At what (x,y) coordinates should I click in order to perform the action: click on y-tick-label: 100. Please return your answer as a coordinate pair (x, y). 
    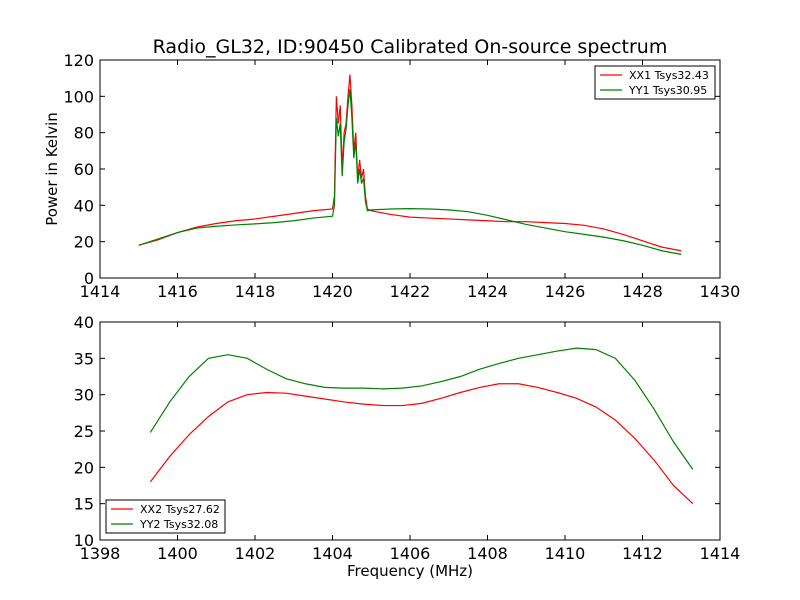
    Looking at the image, I should click on (78, 96).